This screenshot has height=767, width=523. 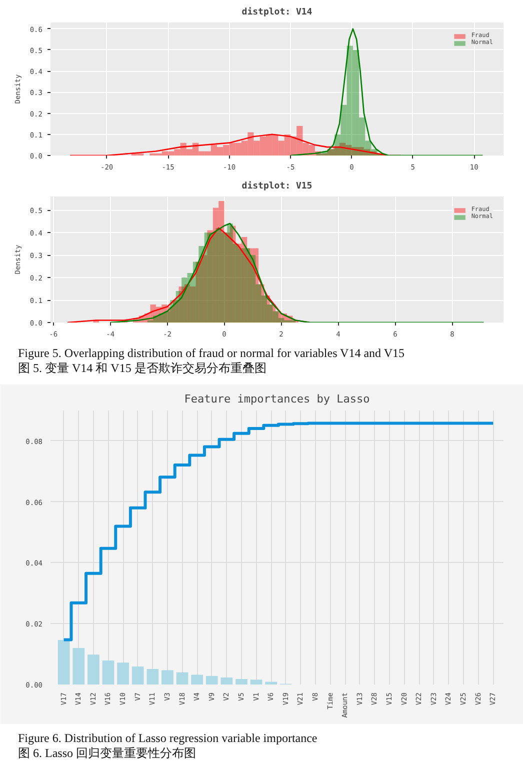 I want to click on caption: Figure 6. Distribution of Lasso regression variable importance, so click(x=168, y=738).